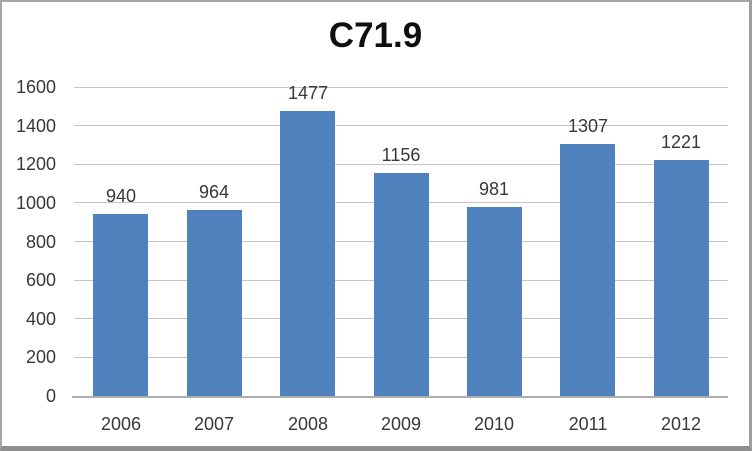 The width and height of the screenshot is (752, 451). What do you see at coordinates (375, 35) in the screenshot?
I see `chart-title: C71.9` at bounding box center [375, 35].